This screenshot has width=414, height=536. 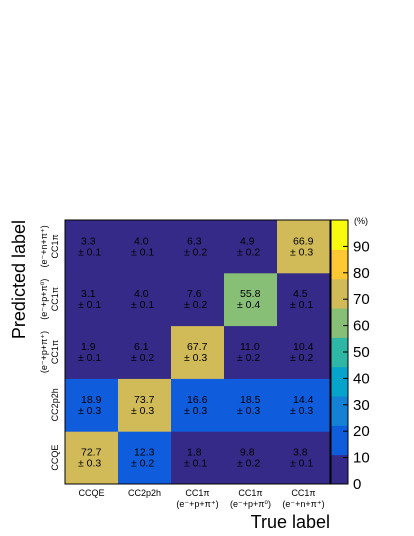 I want to click on cell-value-label: 14.4, so click(x=303, y=400).